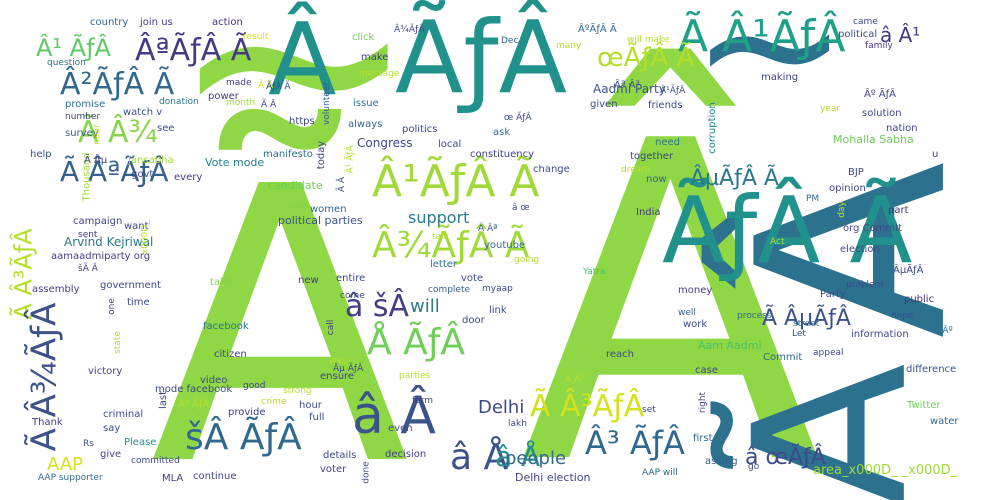 The image size is (1000, 500). Describe the element at coordinates (342, 184) in the screenshot. I see `cloud-word-small-17: Ã Â` at that location.